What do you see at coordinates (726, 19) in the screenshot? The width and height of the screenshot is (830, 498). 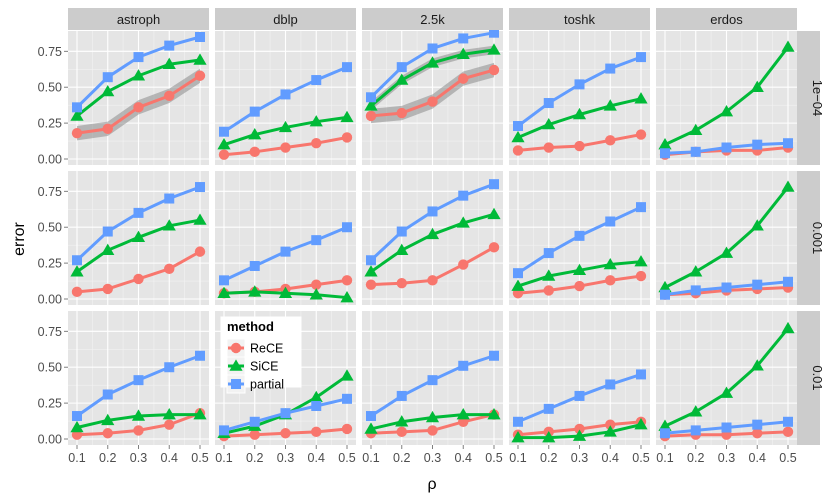 I see `column-strip-label: erdos` at bounding box center [726, 19].